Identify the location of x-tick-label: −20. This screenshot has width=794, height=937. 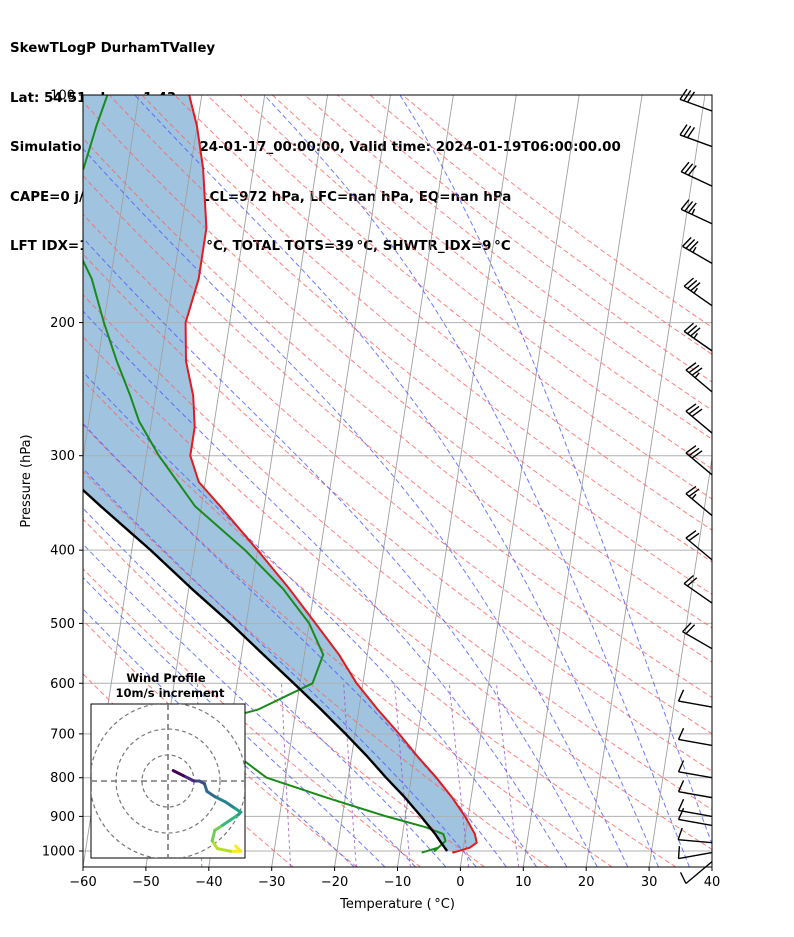
(334, 882).